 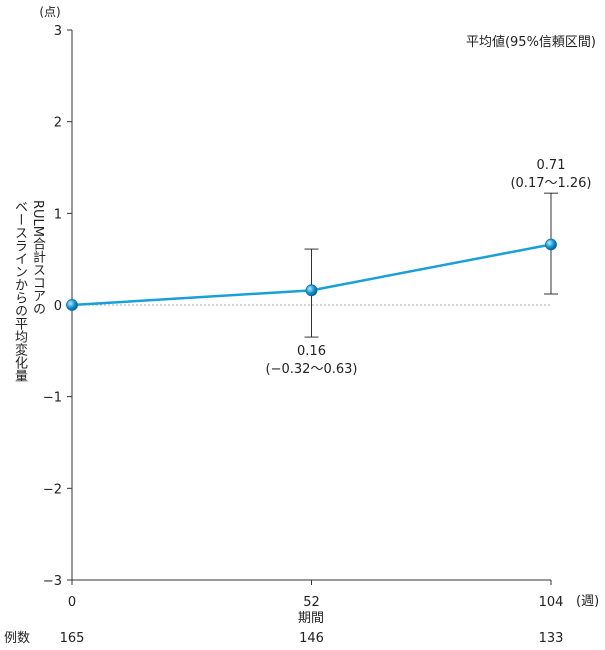 I want to click on sample-size-value: 165, so click(x=72, y=638).